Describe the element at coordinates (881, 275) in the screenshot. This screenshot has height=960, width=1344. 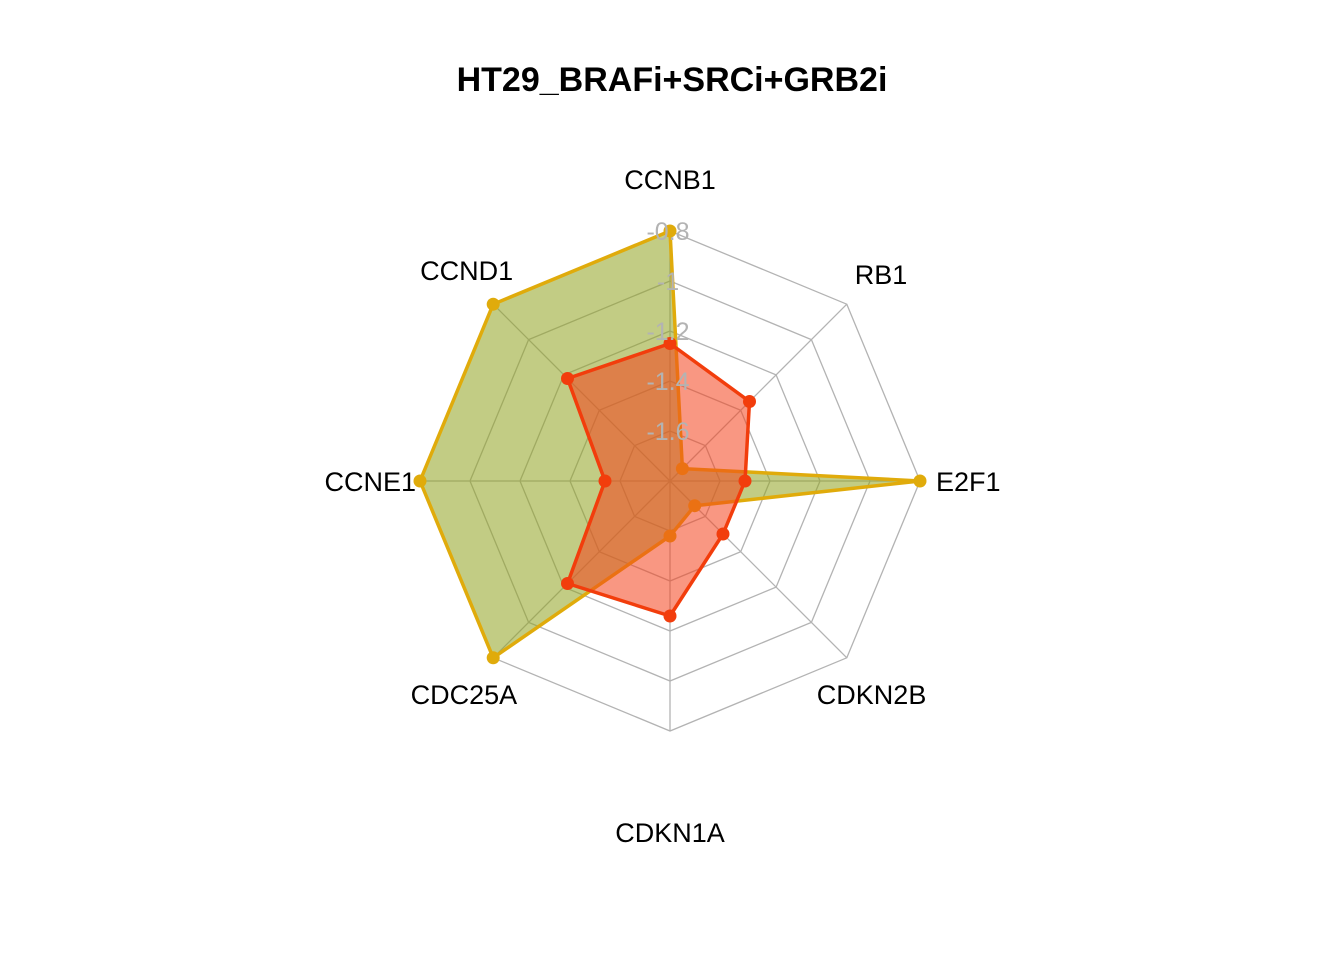
I see `axis-label: RB1` at that location.